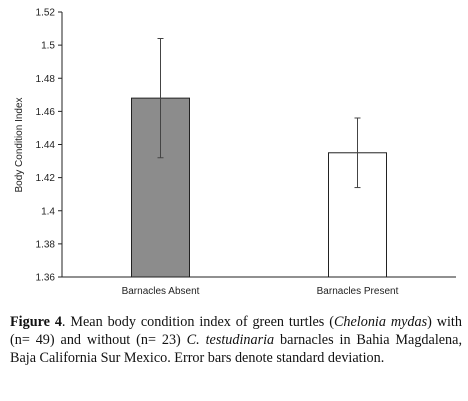 The width and height of the screenshot is (468, 401). I want to click on caption-text-2: ) with (n= 49) and without (n= 23), so click(236, 331).